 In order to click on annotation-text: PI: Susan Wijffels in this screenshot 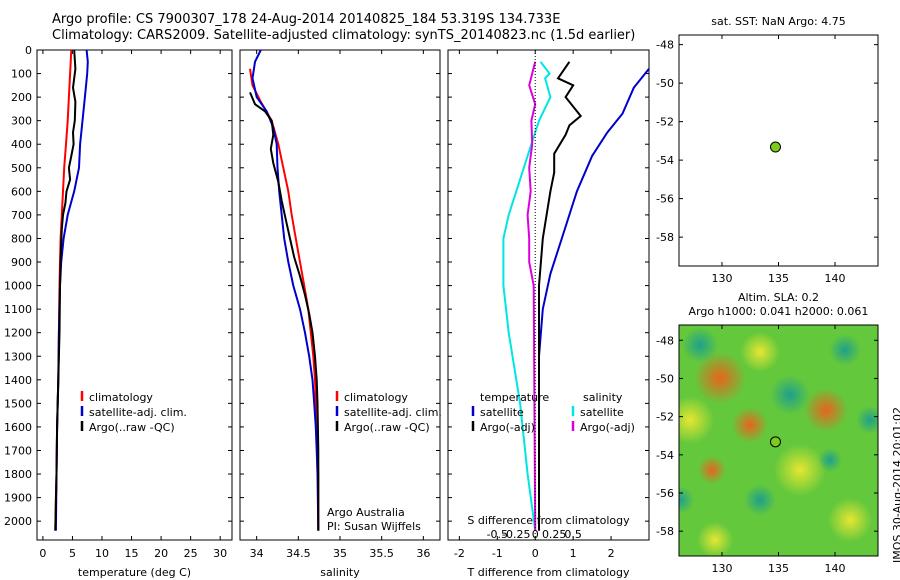, I will do `click(374, 526)`.